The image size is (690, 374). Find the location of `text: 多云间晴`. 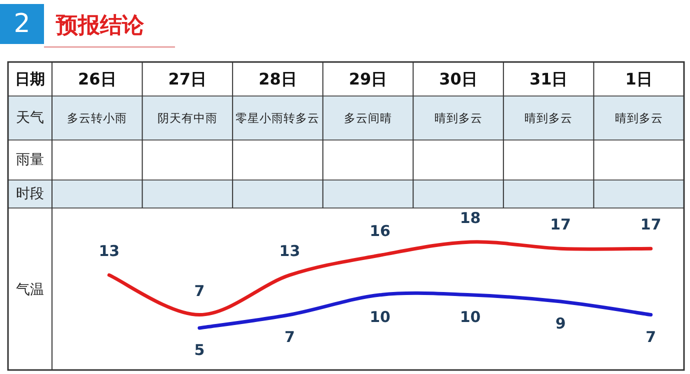

text: 多云间晴 is located at coordinates (368, 118).